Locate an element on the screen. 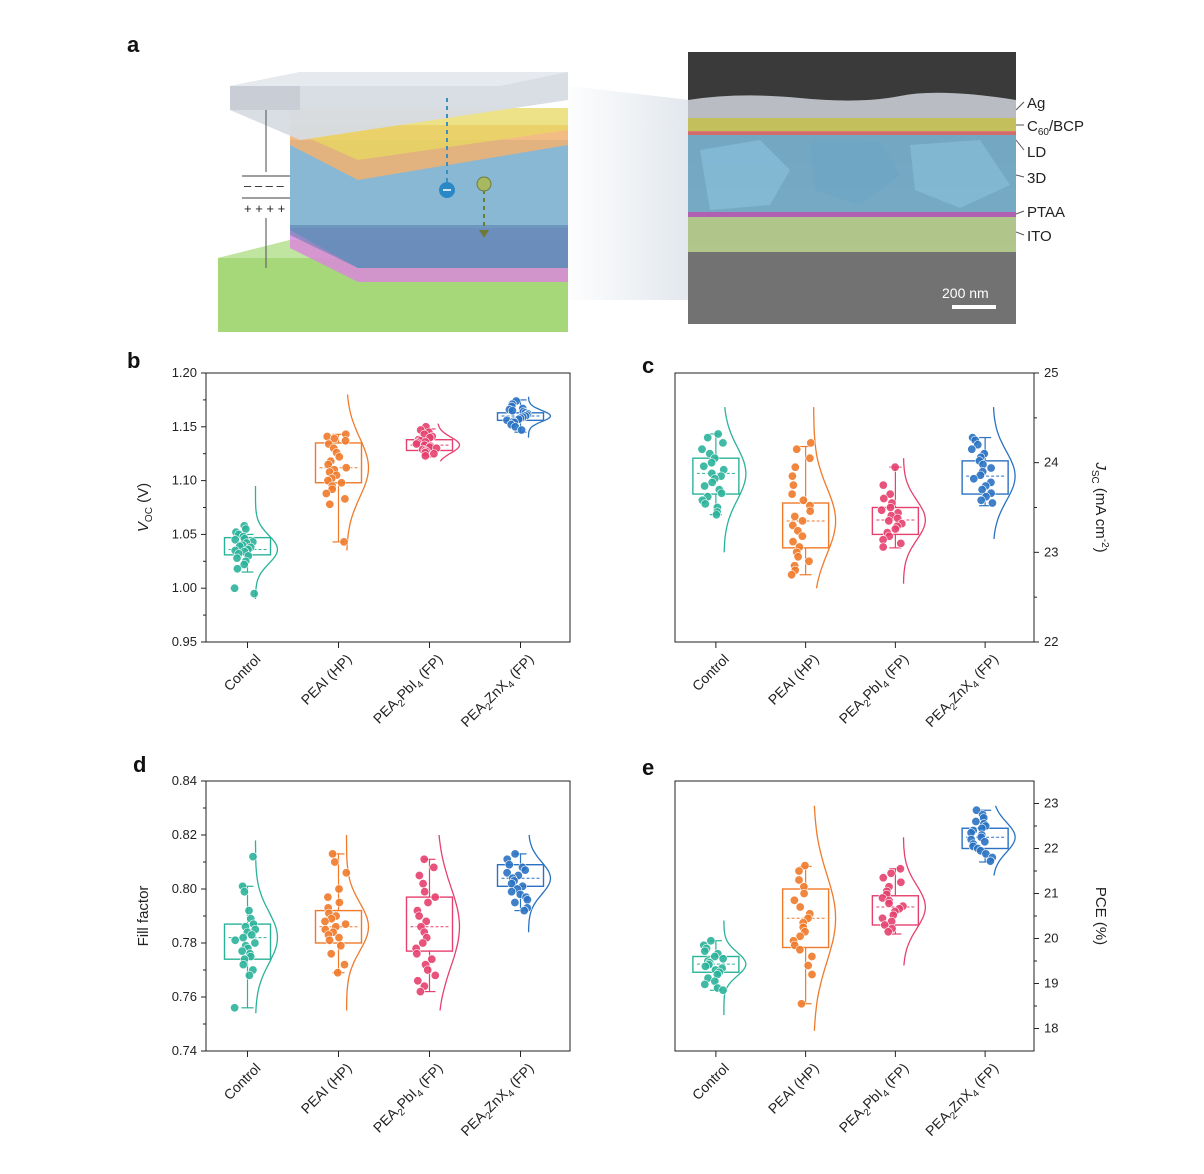  x-category-label: PEA2ZnX4 (FP) is located at coordinates (498, 692).